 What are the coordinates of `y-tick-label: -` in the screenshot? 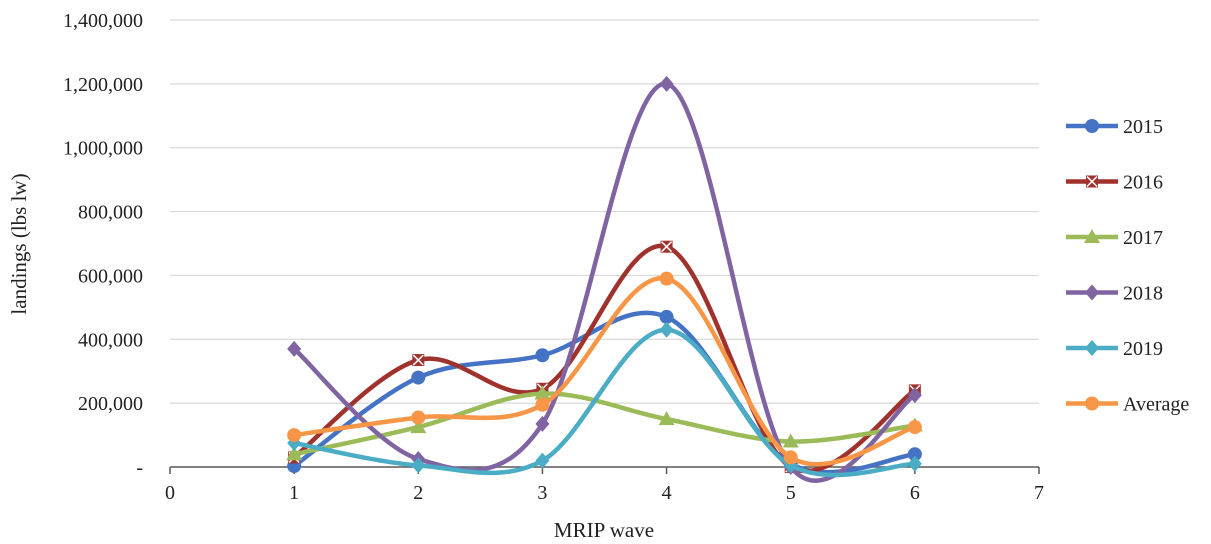 It's located at (139, 468).